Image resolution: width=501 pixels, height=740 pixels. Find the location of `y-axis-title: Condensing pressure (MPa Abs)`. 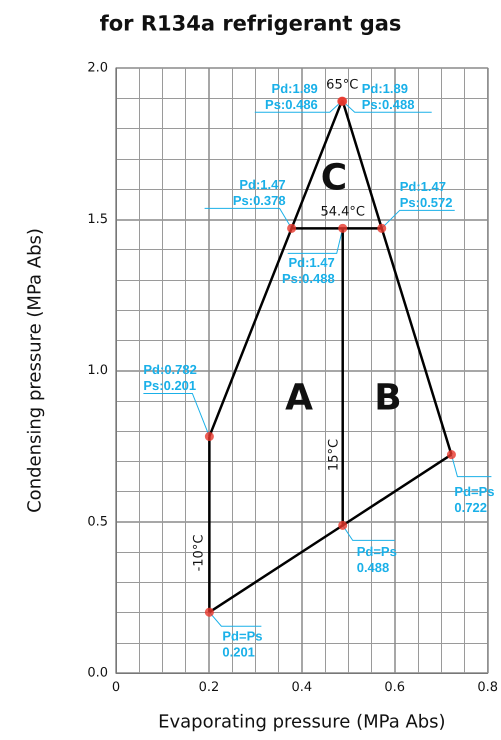

y-axis-title: Condensing pressure (MPa Abs) is located at coordinates (35, 370).